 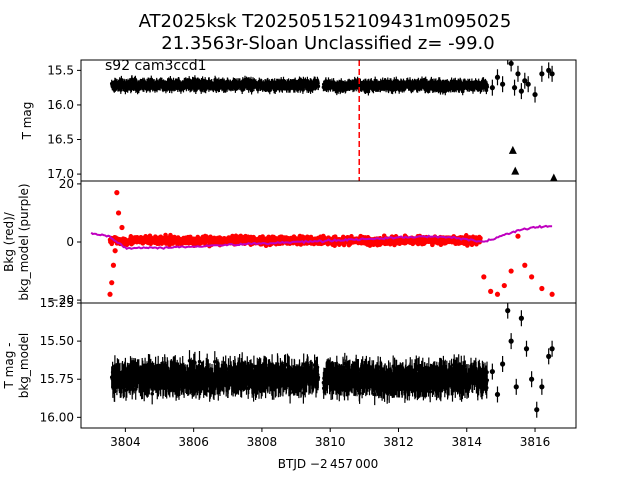 What do you see at coordinates (193, 442) in the screenshot?
I see `x-tick-label: 3806` at bounding box center [193, 442].